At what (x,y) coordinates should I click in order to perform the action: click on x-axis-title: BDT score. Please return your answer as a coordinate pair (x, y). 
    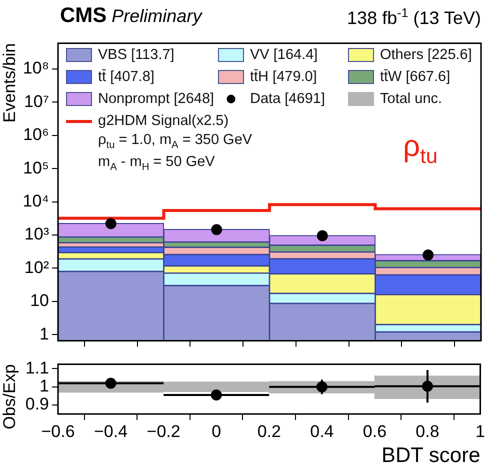
    Looking at the image, I should click on (430, 456).